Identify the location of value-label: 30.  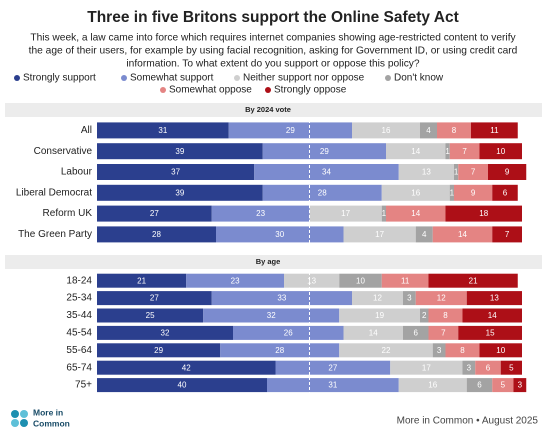
(279, 234).